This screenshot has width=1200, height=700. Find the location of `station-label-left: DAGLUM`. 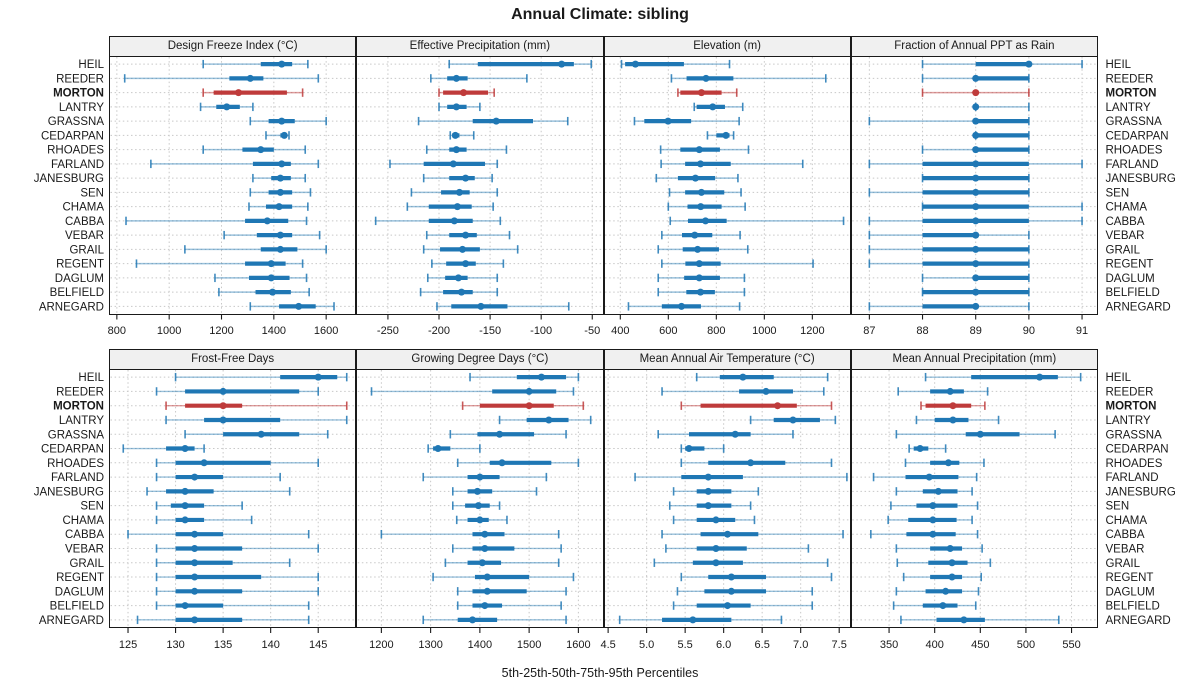

station-label-left: DAGLUM is located at coordinates (79, 279).